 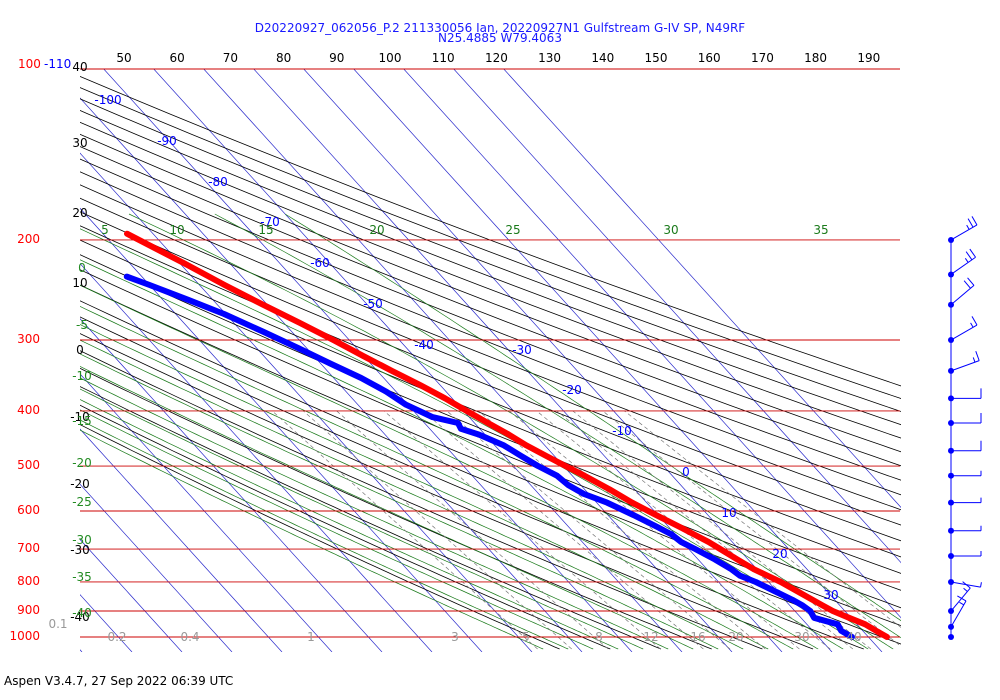 I want to click on mixing-ratio-label: 1, so click(x=311, y=637).